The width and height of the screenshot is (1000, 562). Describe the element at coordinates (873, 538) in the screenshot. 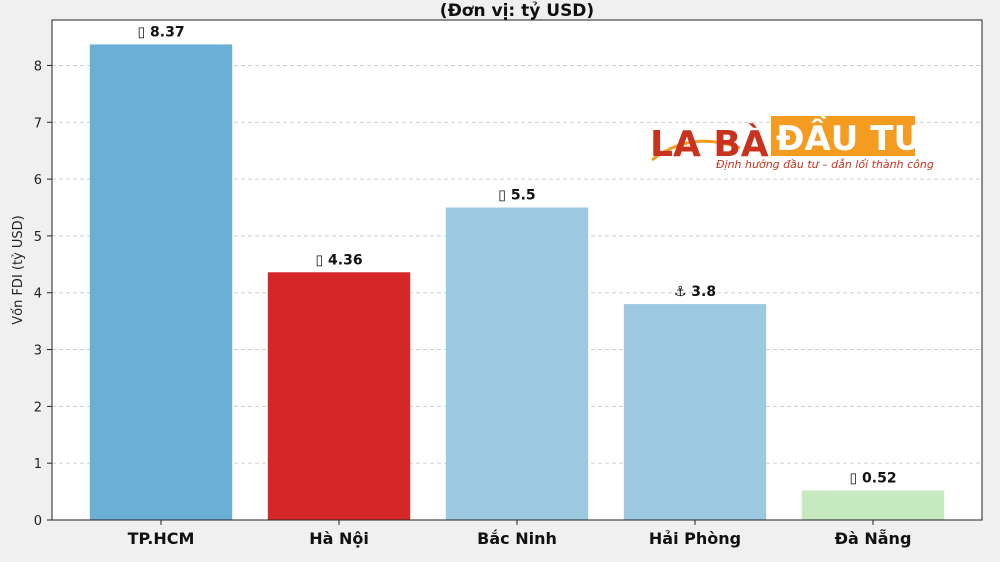

I see `x-tick-label: Đà Nẵng` at that location.